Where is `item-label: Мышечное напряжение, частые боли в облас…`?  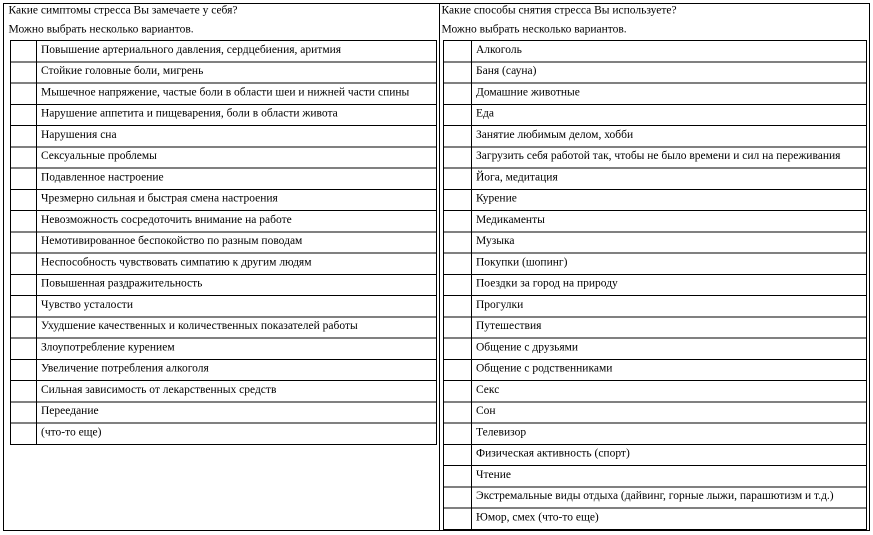
item-label: Мышечное напряжение, частые боли в облас… is located at coordinates (225, 92).